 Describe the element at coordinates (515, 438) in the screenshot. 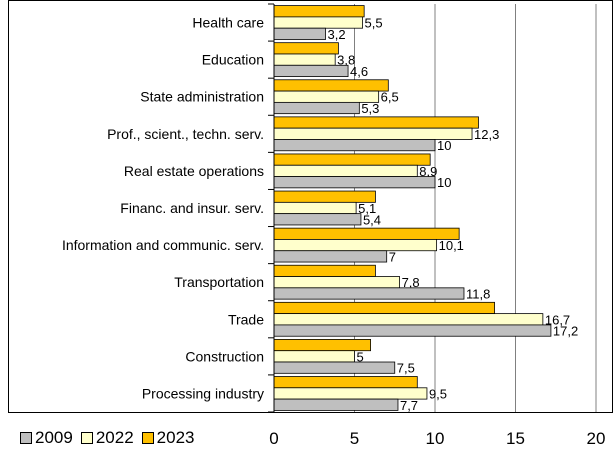

I see `x-tick-label: 15` at that location.